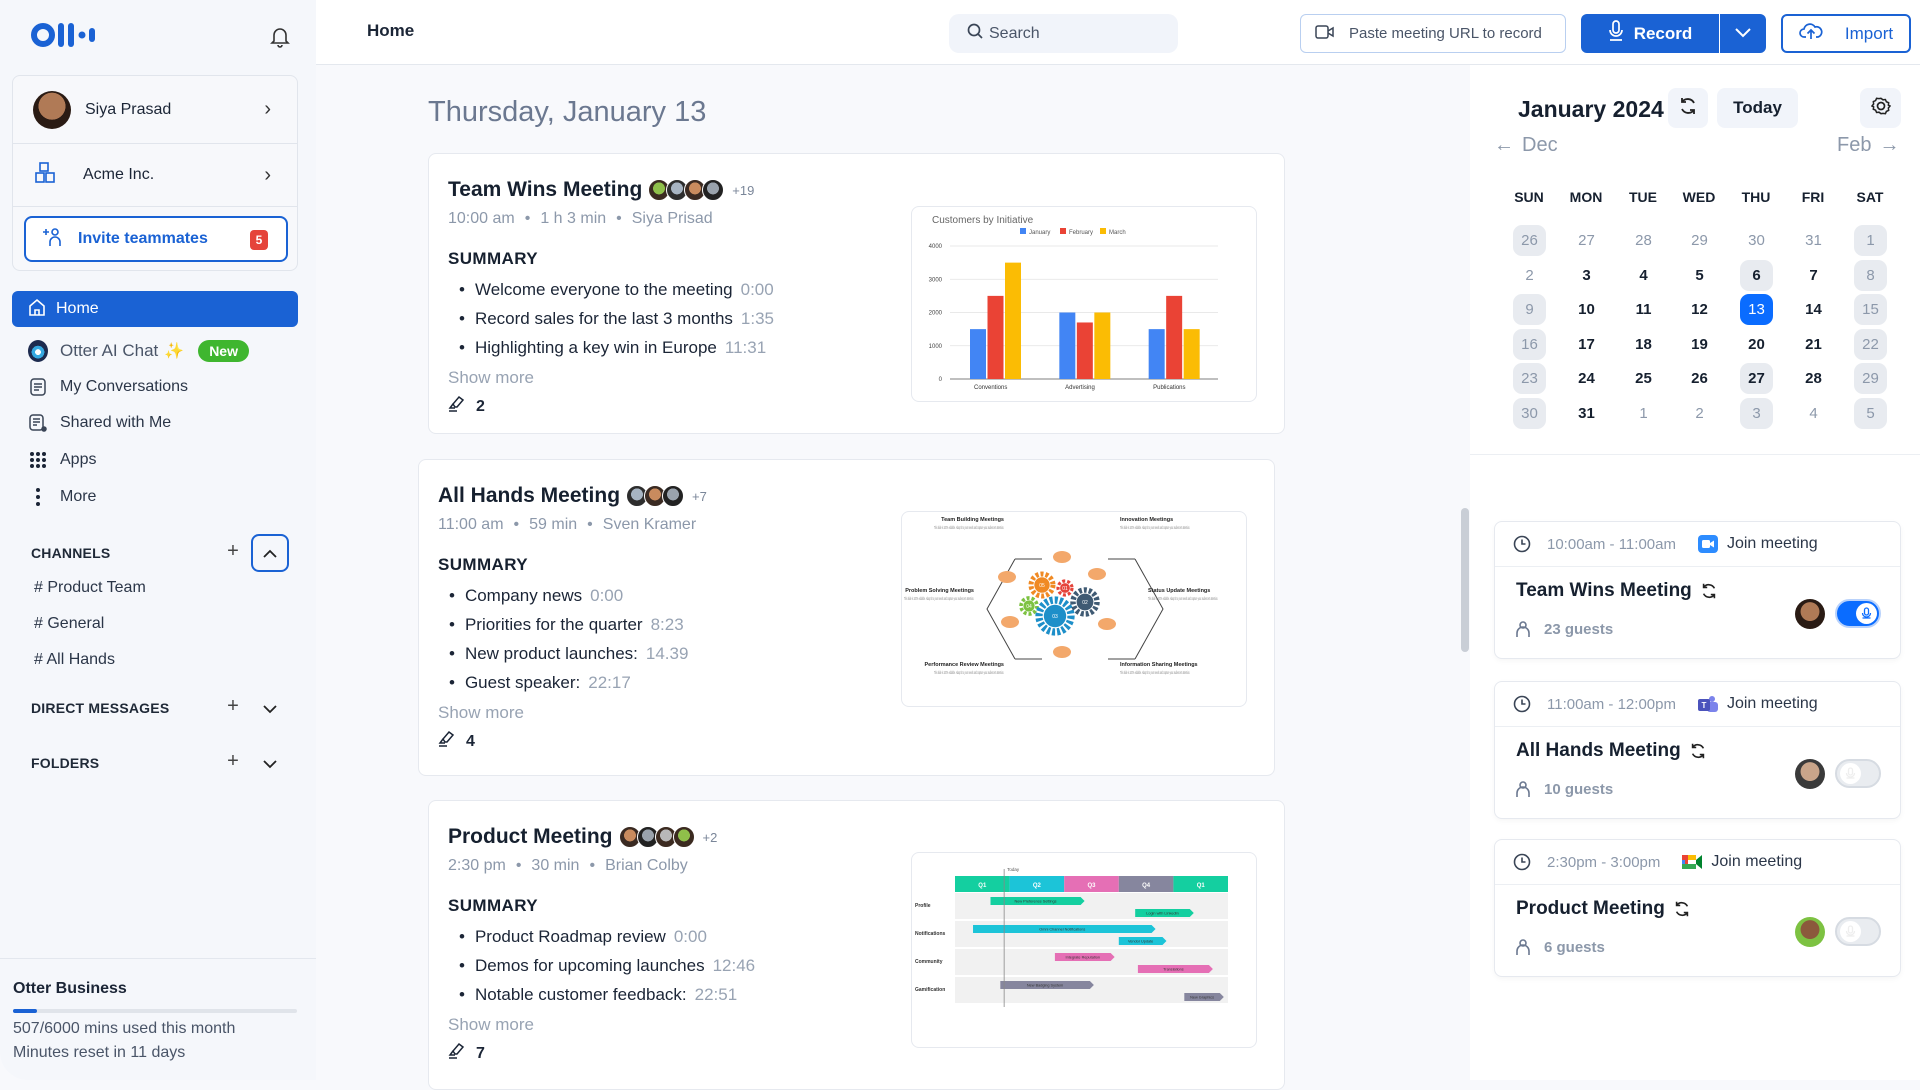  What do you see at coordinates (155, 175) in the screenshot?
I see `org-row: Acme Inc. ›` at bounding box center [155, 175].